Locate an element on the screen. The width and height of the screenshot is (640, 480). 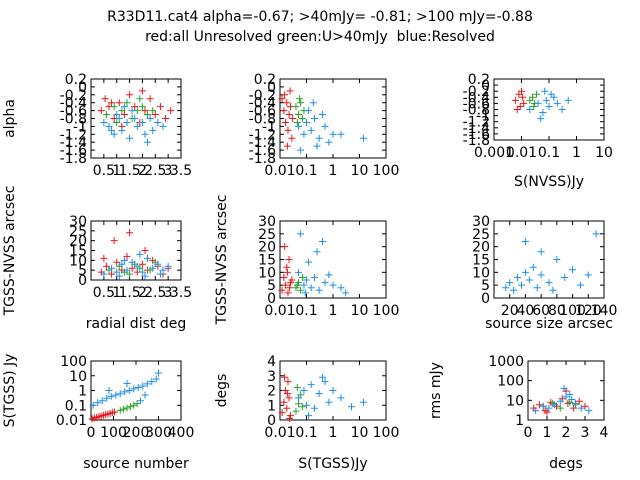
y-axis-label: TGSS-NVSS arcsec is located at coordinates (10, 251).